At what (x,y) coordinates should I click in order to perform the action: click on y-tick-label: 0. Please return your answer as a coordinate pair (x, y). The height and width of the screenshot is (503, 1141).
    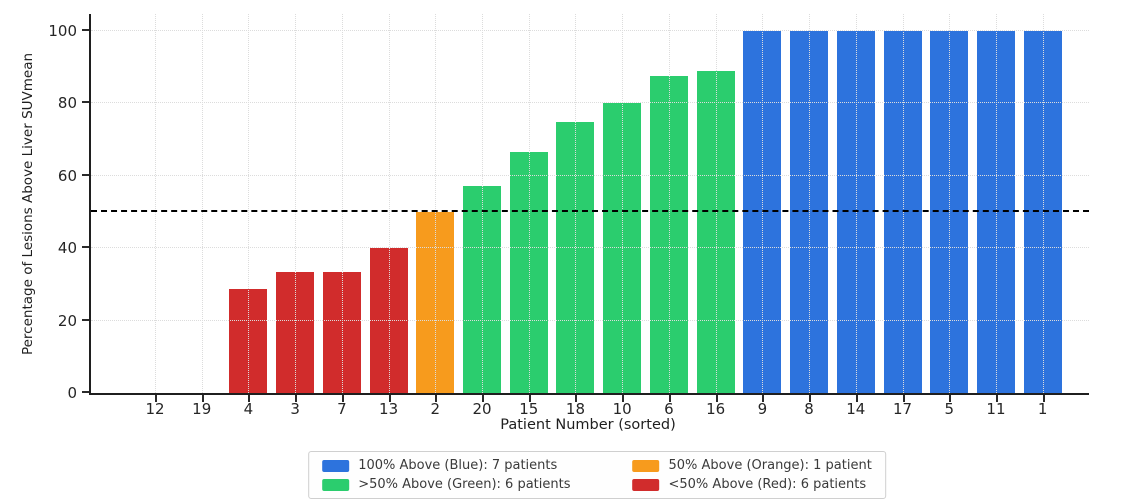
    Looking at the image, I should click on (72, 393).